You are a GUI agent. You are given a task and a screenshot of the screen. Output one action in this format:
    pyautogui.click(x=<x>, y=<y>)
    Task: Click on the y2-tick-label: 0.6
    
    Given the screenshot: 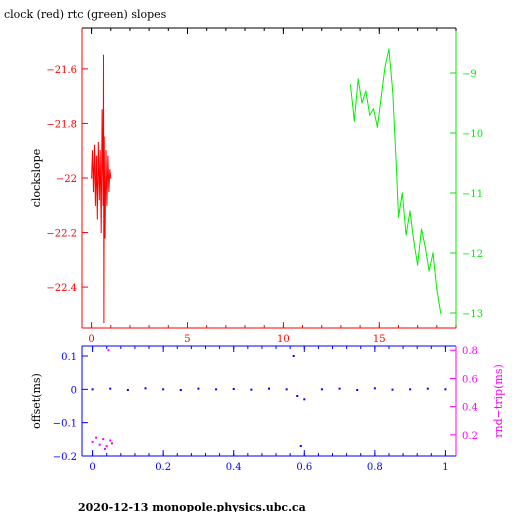 What is the action you would take?
    pyautogui.click(x=470, y=379)
    